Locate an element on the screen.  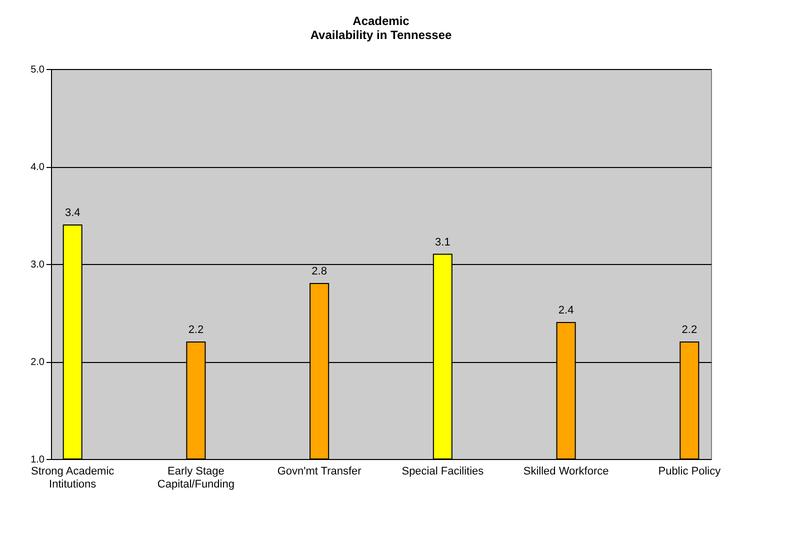
x-tick-label: Early Stage Capital/Funding is located at coordinates (195, 478).